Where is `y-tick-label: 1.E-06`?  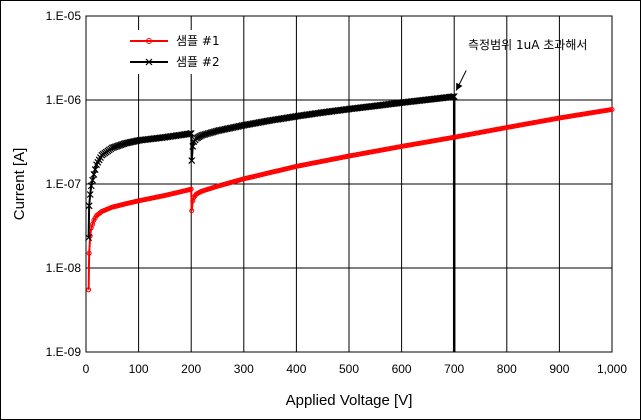 y-tick-label: 1.E-06 is located at coordinates (64, 100).